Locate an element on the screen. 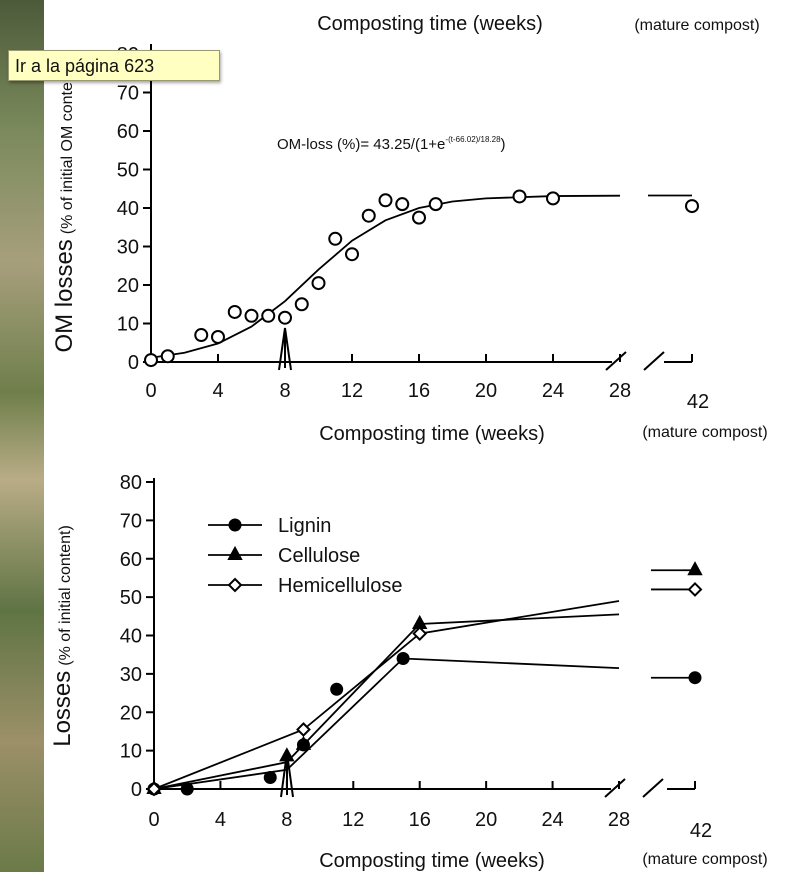 The height and width of the screenshot is (872, 805). arrow is located at coordinates (285, 349).